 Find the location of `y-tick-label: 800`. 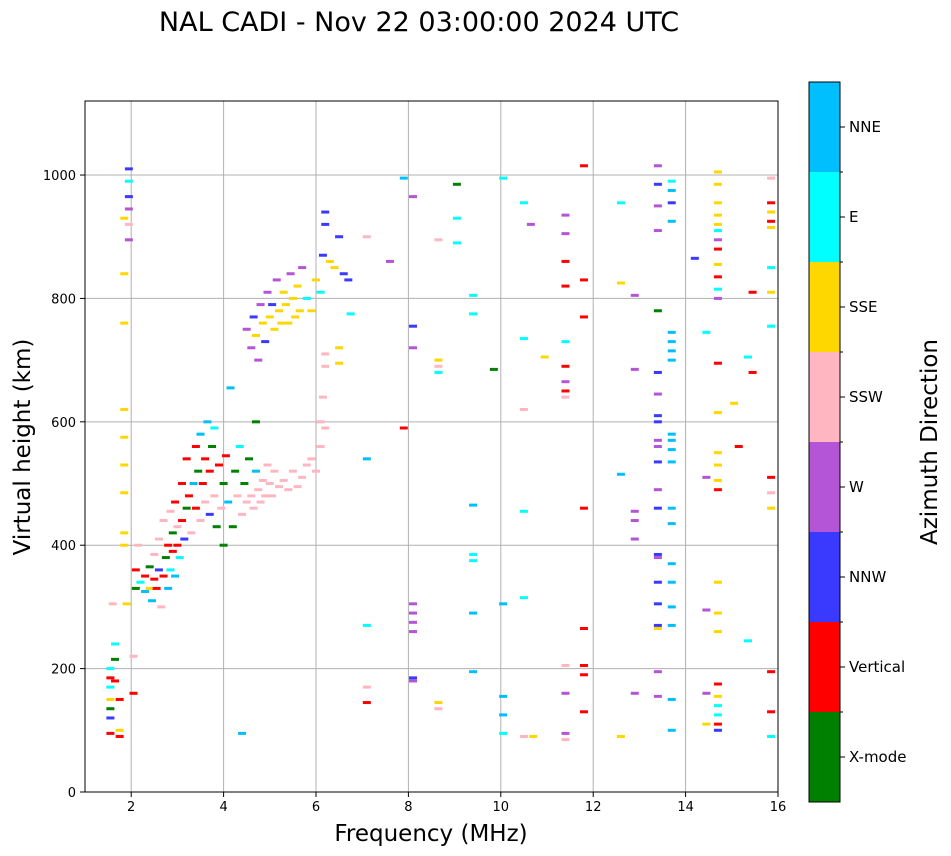

y-tick-label: 800 is located at coordinates (63, 299).